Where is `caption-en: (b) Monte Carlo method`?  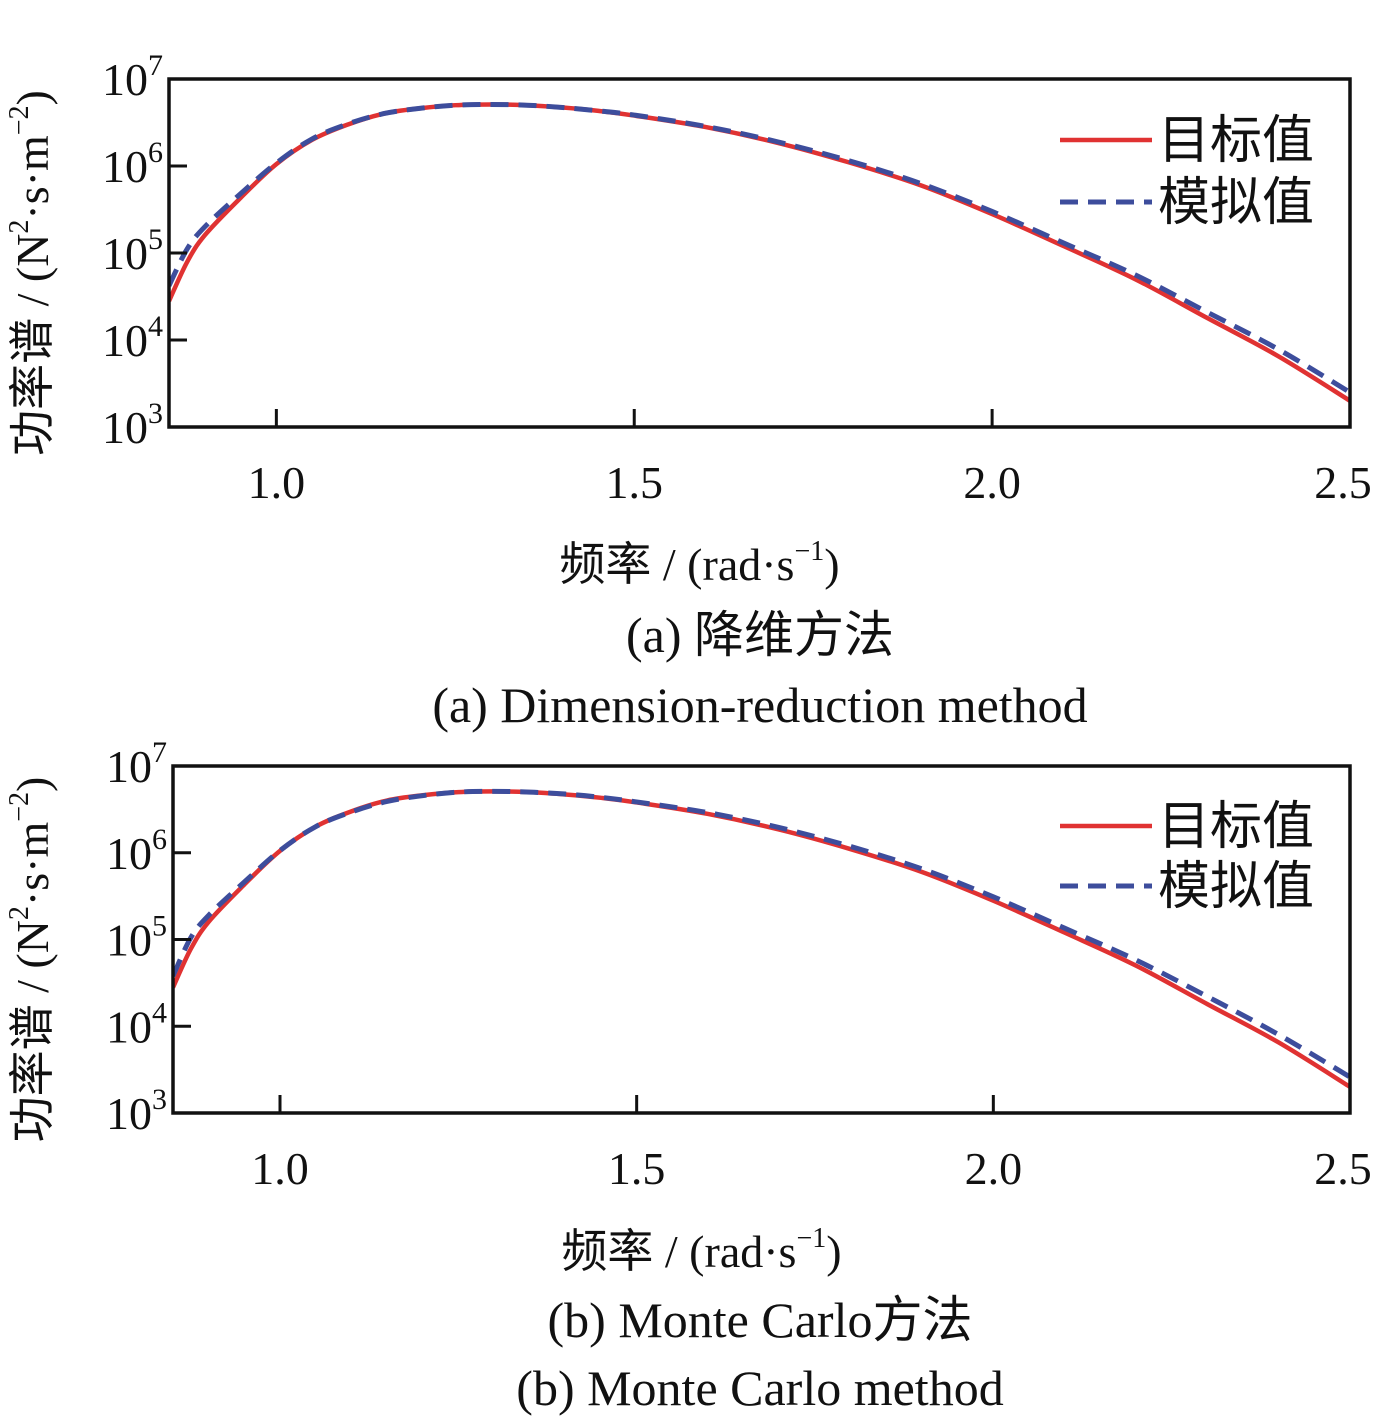
caption-en: (b) Monte Carlo method is located at coordinates (759, 1388).